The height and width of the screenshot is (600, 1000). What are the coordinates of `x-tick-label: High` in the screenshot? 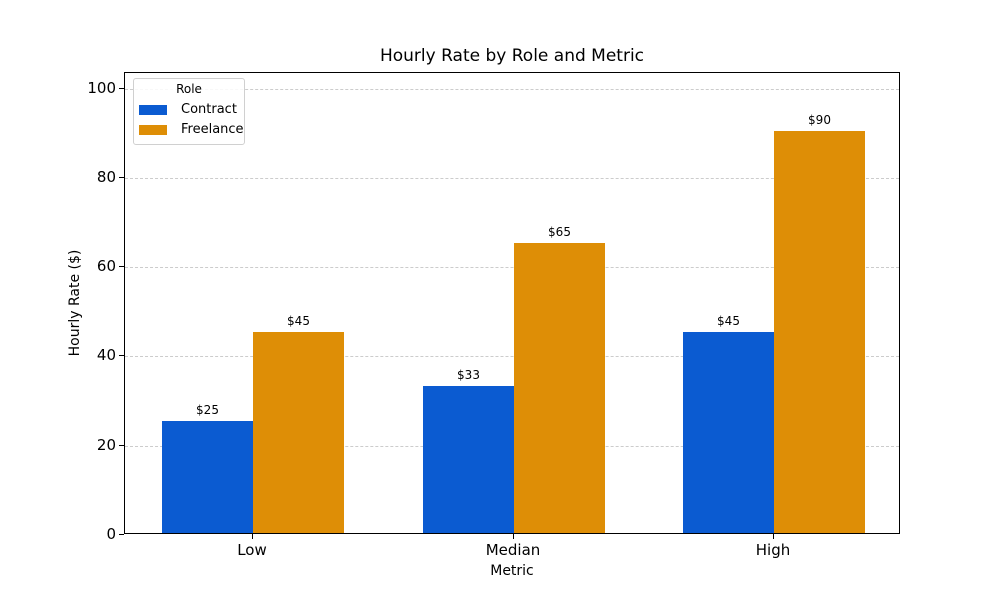 It's located at (773, 550).